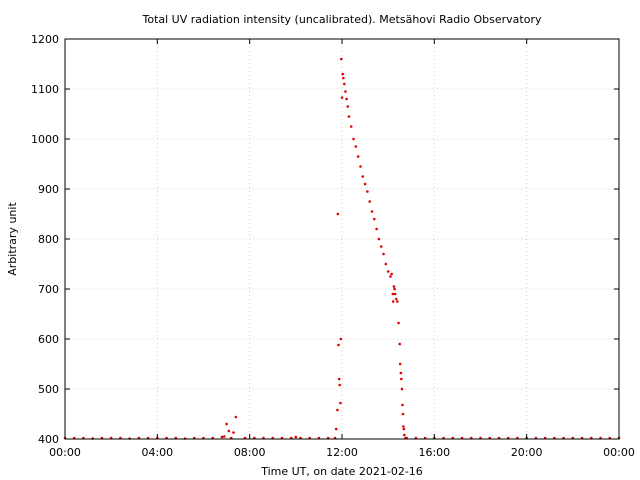 The image size is (640, 480). Describe the element at coordinates (48, 339) in the screenshot. I see `y-tick-label: 600` at that location.